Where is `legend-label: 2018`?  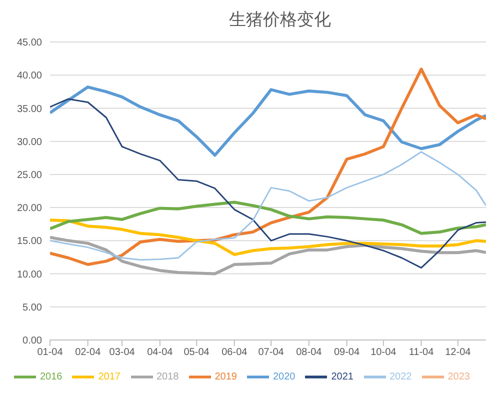 legend-label: 2018 is located at coordinates (167, 377).